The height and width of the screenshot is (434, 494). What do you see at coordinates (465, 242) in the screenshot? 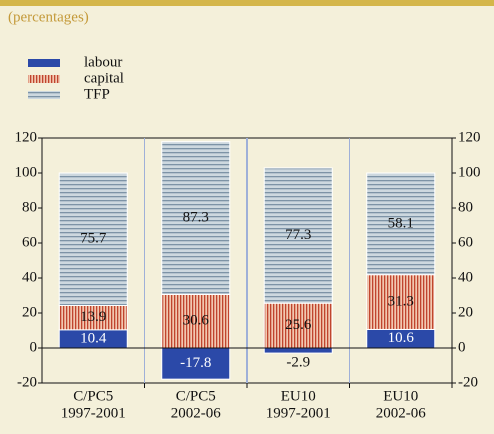
I see `y-tick-label-right: 60` at bounding box center [465, 242].